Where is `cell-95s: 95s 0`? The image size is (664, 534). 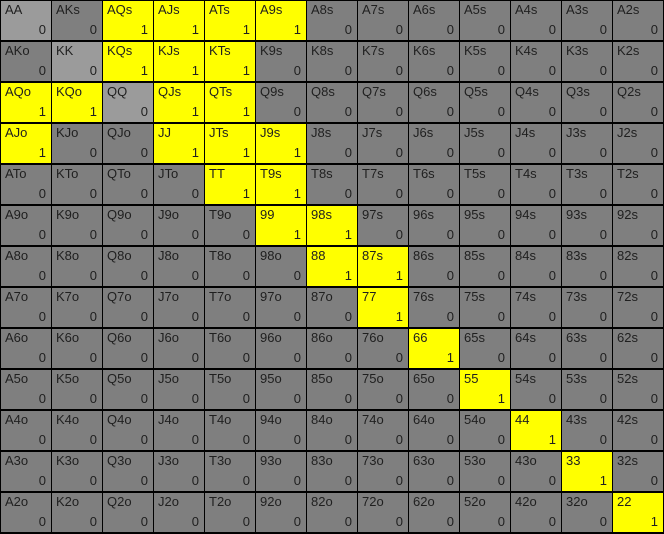
cell-95s: 95s 0 is located at coordinates (485, 226).